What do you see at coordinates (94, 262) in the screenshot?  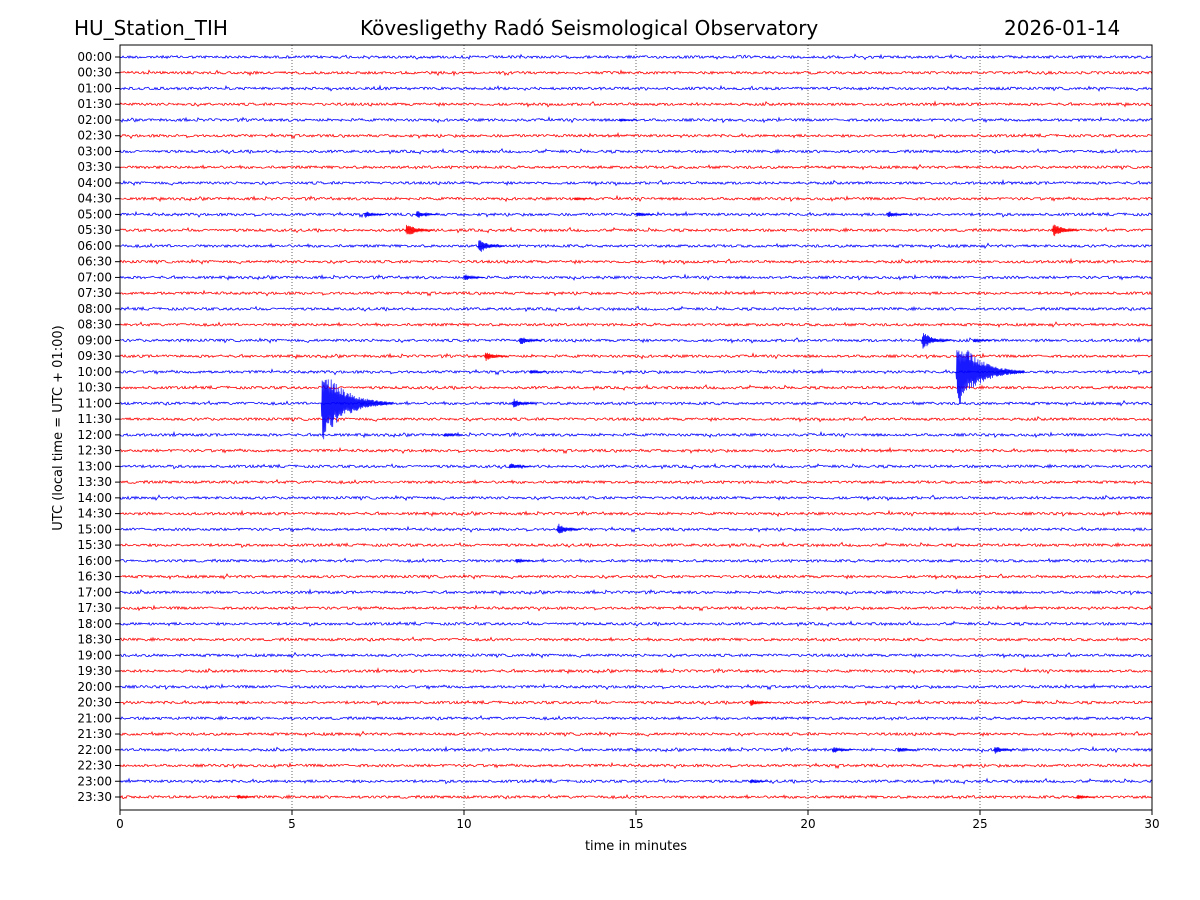 I see `y-tick-label: 06:30` at bounding box center [94, 262].